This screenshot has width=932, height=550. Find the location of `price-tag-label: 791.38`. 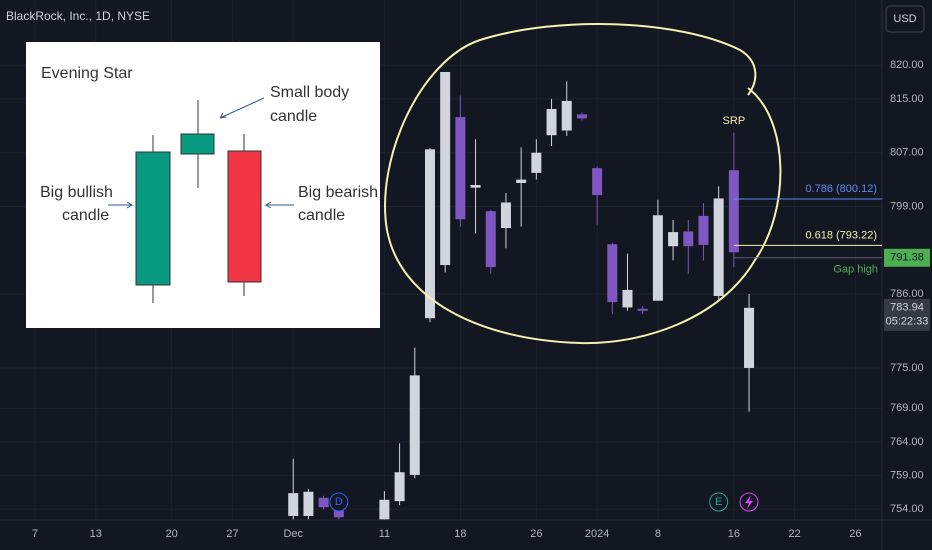

price-tag-label: 791.38 is located at coordinates (907, 258).